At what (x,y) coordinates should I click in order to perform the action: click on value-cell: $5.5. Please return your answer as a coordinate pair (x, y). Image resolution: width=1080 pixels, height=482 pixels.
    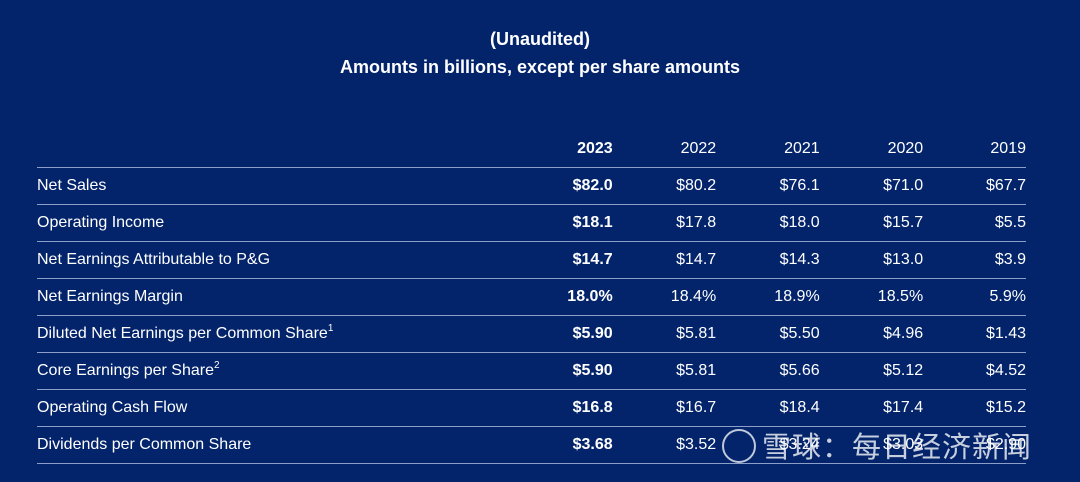
    Looking at the image, I should click on (974, 223).